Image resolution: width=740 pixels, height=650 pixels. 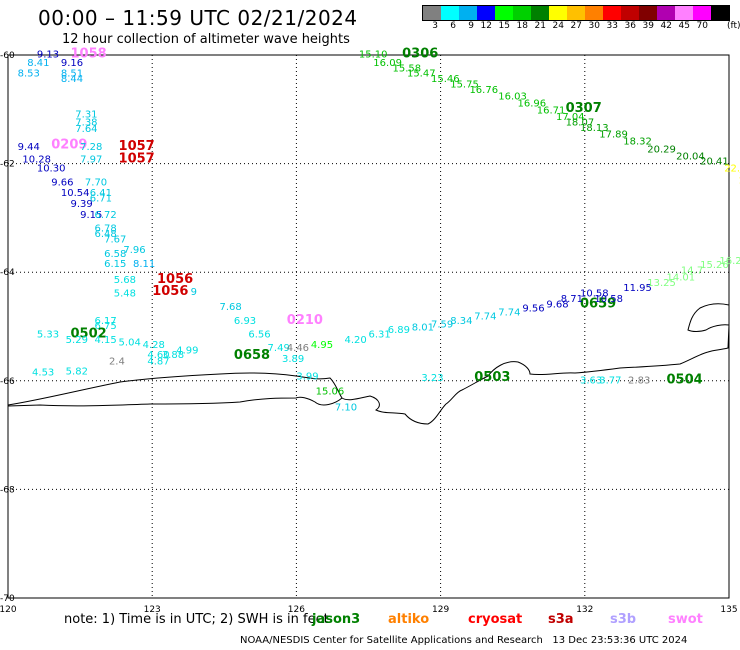 I want to click on lon-tick-label: 120, so click(x=8, y=610).